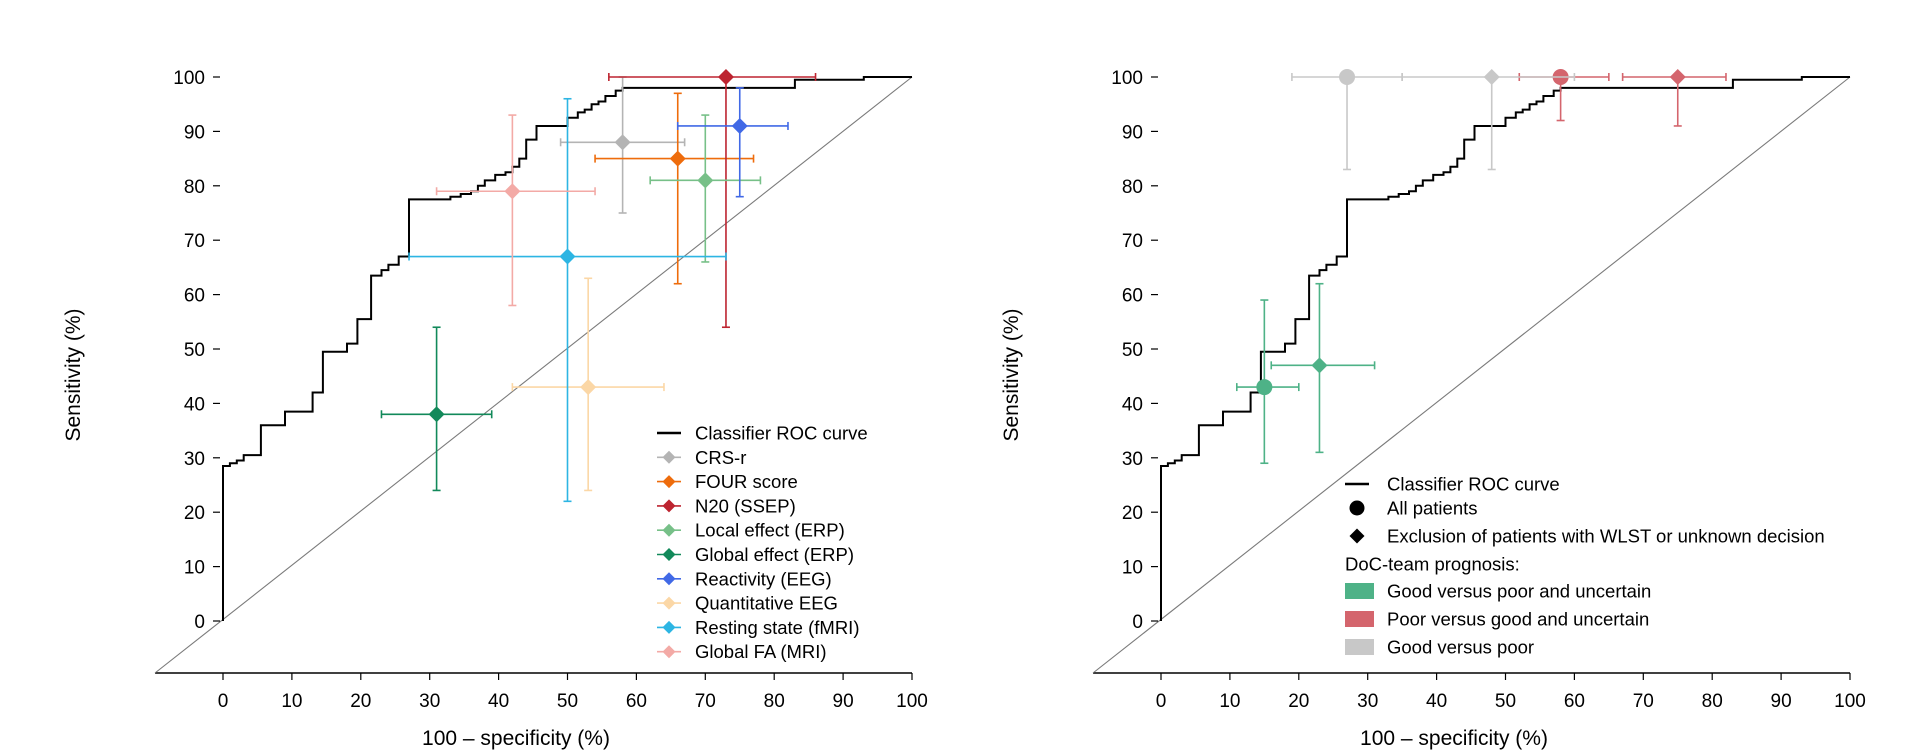 Image resolution: width=1920 pixels, height=752 pixels. Describe the element at coordinates (1357, 508) in the screenshot. I see `legend-swatch-circle` at that location.